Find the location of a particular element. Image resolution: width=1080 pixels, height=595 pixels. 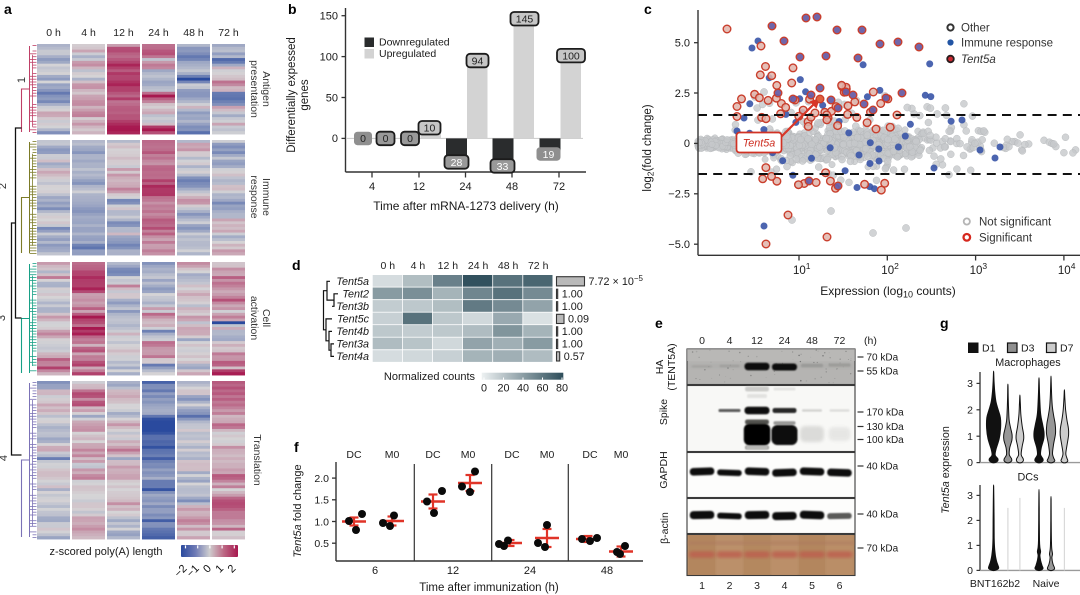

svg-text: 150 is located at coordinates (329, 17).